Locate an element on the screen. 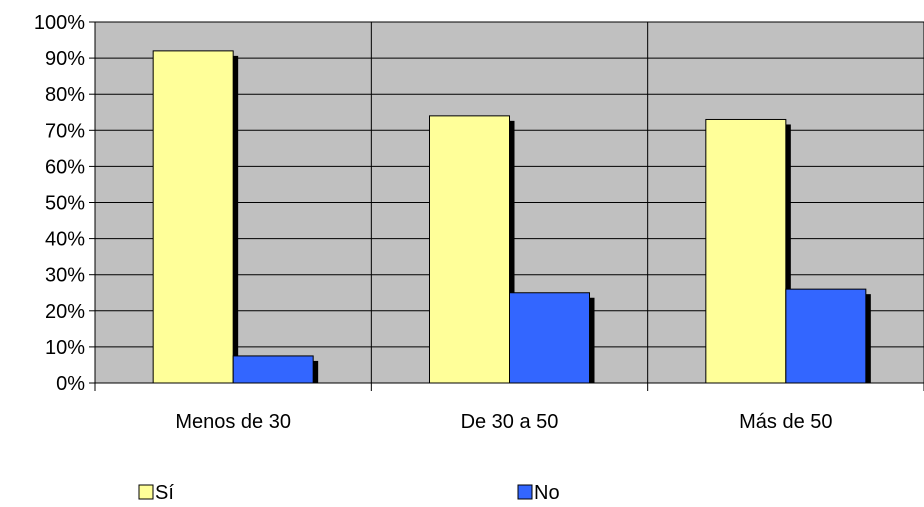 The width and height of the screenshot is (924, 507). y-tick-label: 80% is located at coordinates (65, 95).